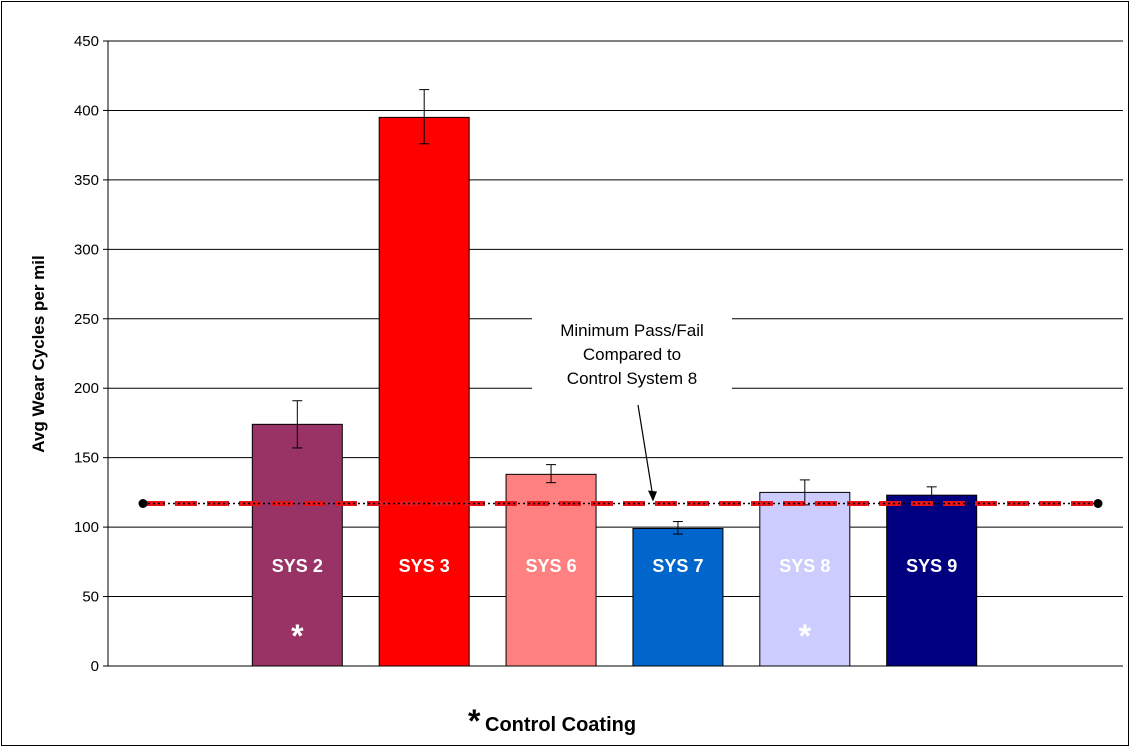  Describe the element at coordinates (652, 496) in the screenshot. I see `annotation-arrowhead` at that location.